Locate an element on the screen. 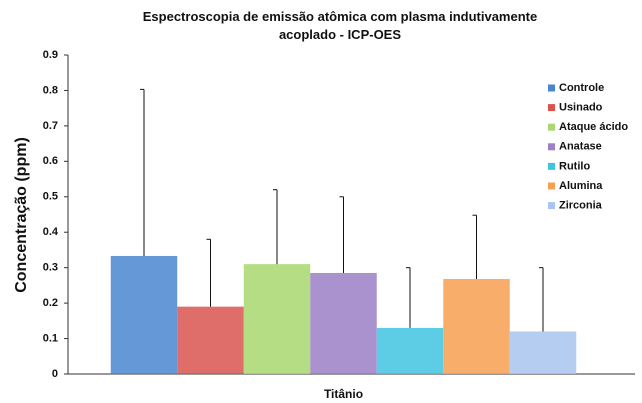 Image resolution: width=642 pixels, height=403 pixels. legend-label: Controle is located at coordinates (581, 88).